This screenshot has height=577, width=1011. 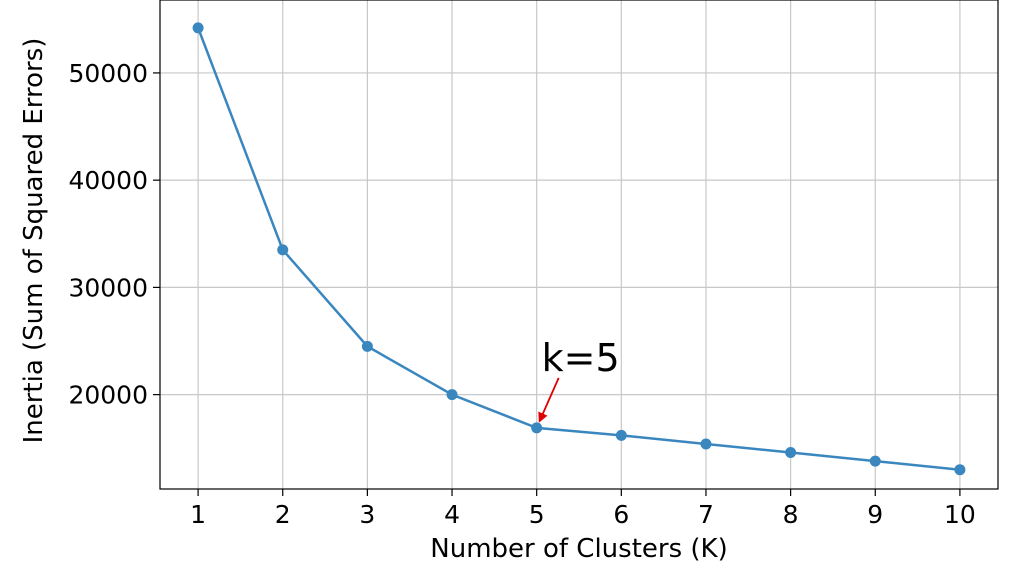 What do you see at coordinates (108, 395) in the screenshot?
I see `y-tick-label: 20000` at bounding box center [108, 395].